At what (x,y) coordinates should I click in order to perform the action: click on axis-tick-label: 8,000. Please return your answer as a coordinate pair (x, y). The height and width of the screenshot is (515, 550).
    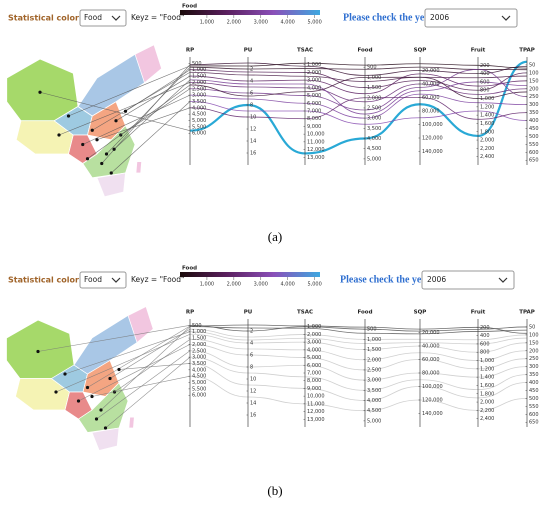
    Looking at the image, I should click on (314, 119).